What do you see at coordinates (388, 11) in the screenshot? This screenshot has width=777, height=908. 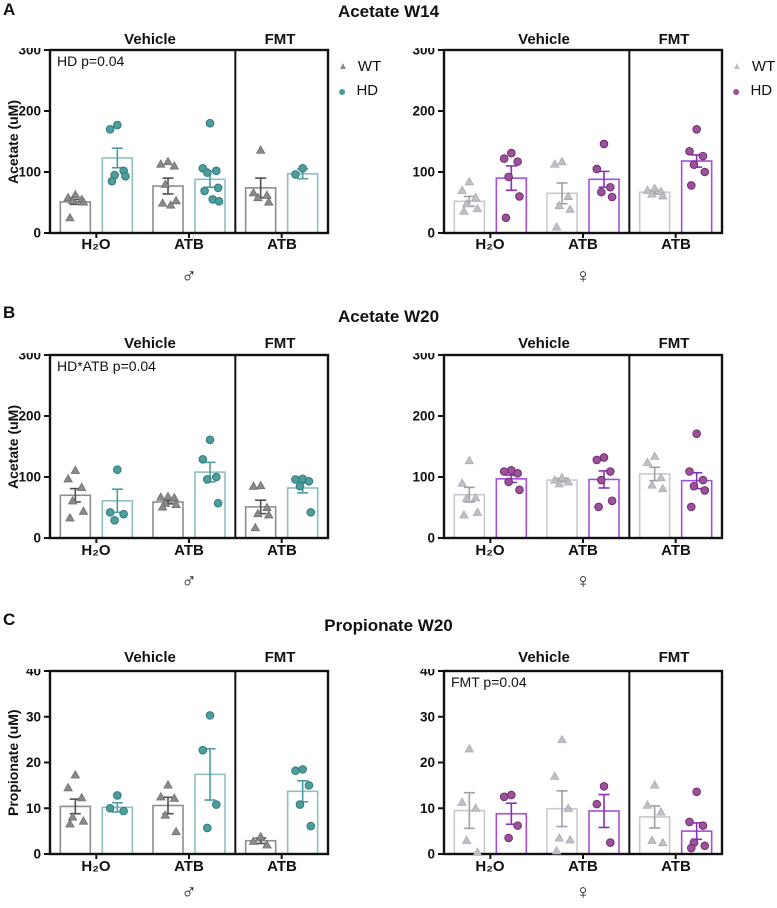 I see `panel-a-title: Acetate W14` at bounding box center [388, 11].